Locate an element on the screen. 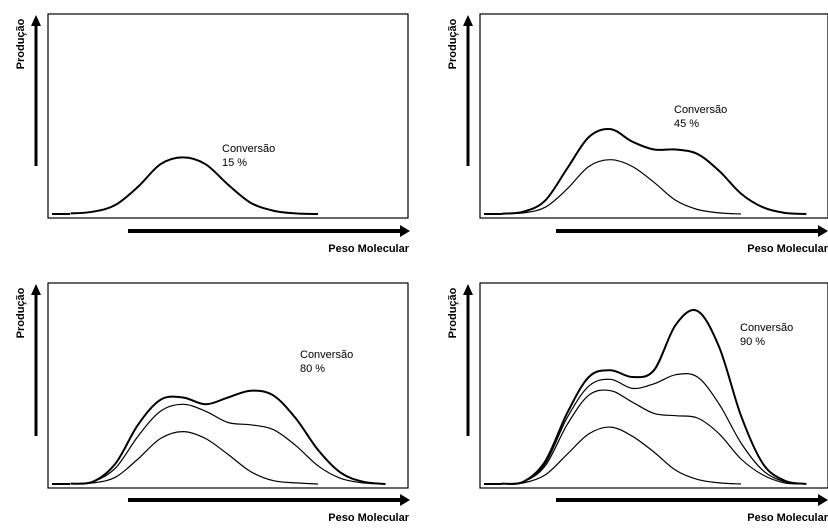 The image size is (828, 528). annotation-value: 45 % is located at coordinates (686, 124).